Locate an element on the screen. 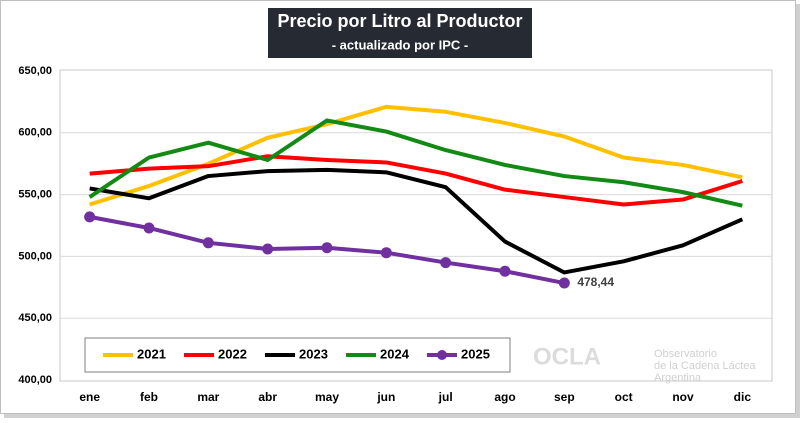 Image resolution: width=800 pixels, height=423 pixels. legend-label: 2024 is located at coordinates (395, 353).